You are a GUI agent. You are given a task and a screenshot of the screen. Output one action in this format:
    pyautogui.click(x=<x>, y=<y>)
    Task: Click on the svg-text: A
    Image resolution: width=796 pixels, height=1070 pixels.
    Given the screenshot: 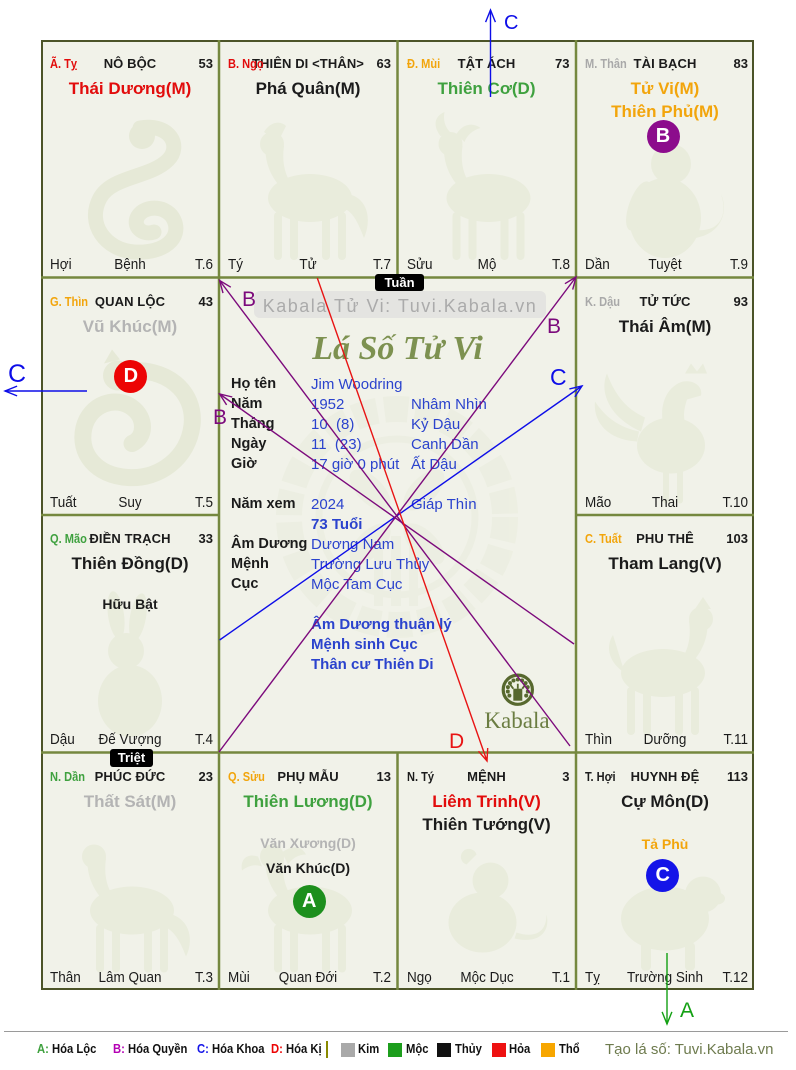 What is the action you would take?
    pyautogui.click(x=687, y=1010)
    